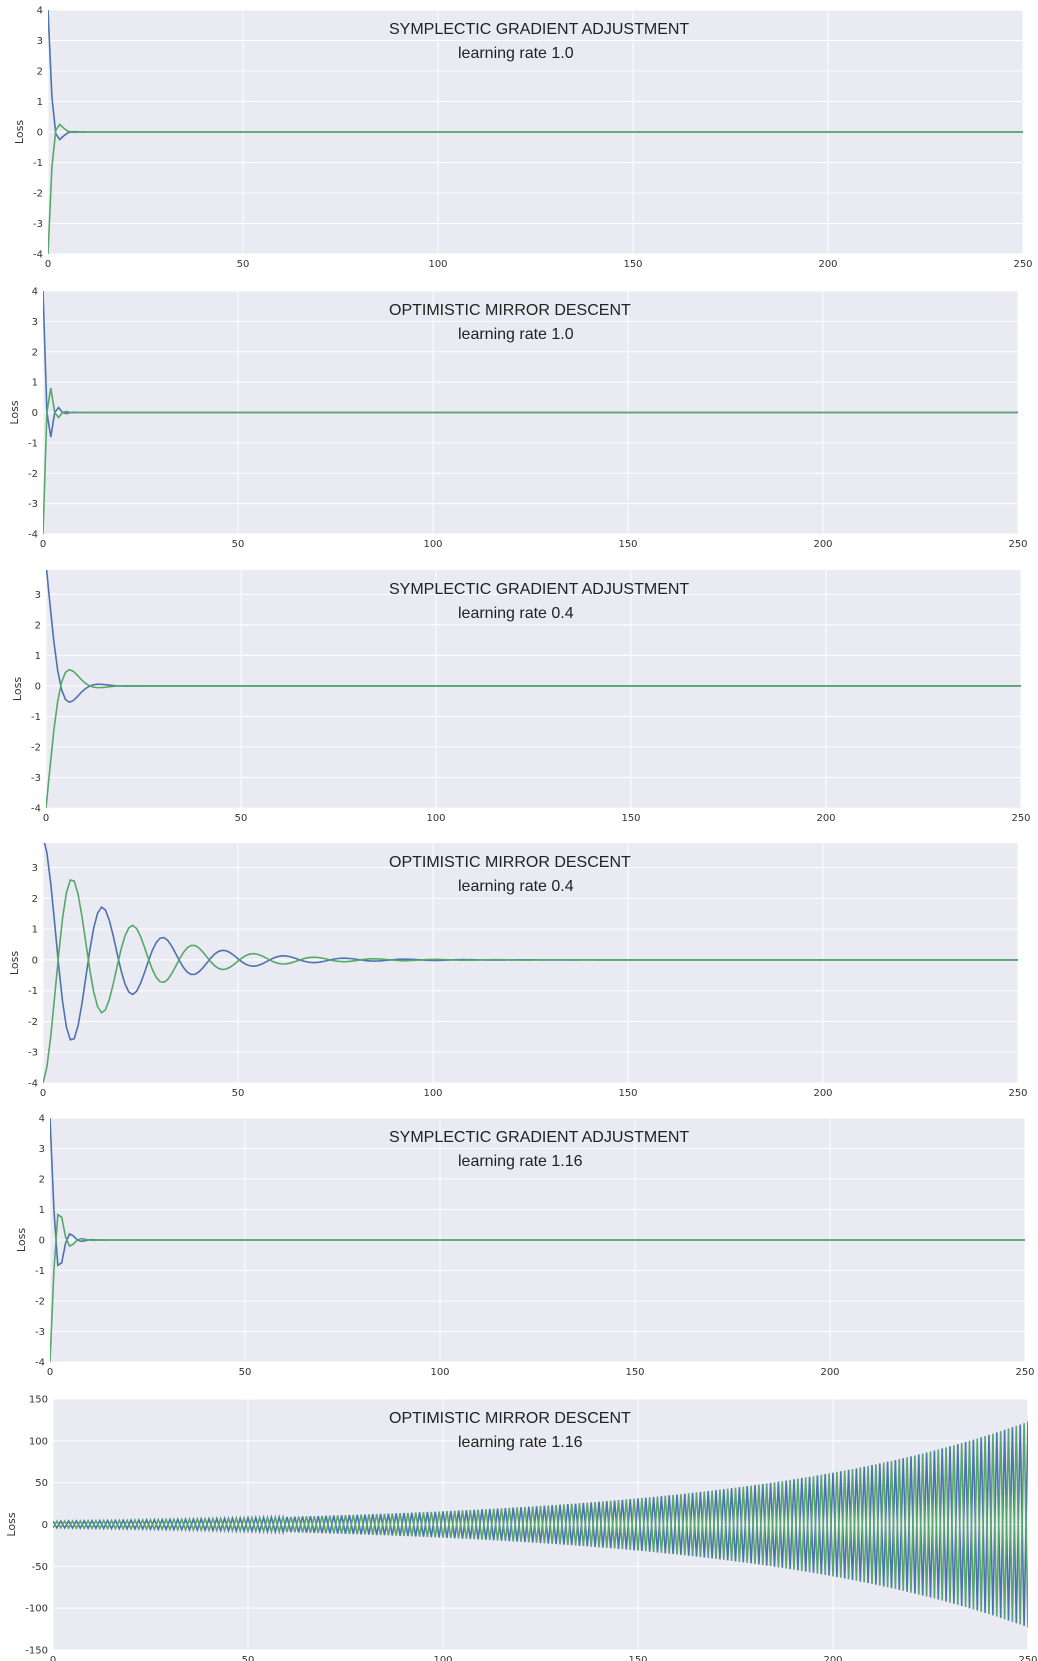 This screenshot has height=1661, width=1038. What do you see at coordinates (36, 1651) in the screenshot?
I see `y-tick-label: -150` at bounding box center [36, 1651].